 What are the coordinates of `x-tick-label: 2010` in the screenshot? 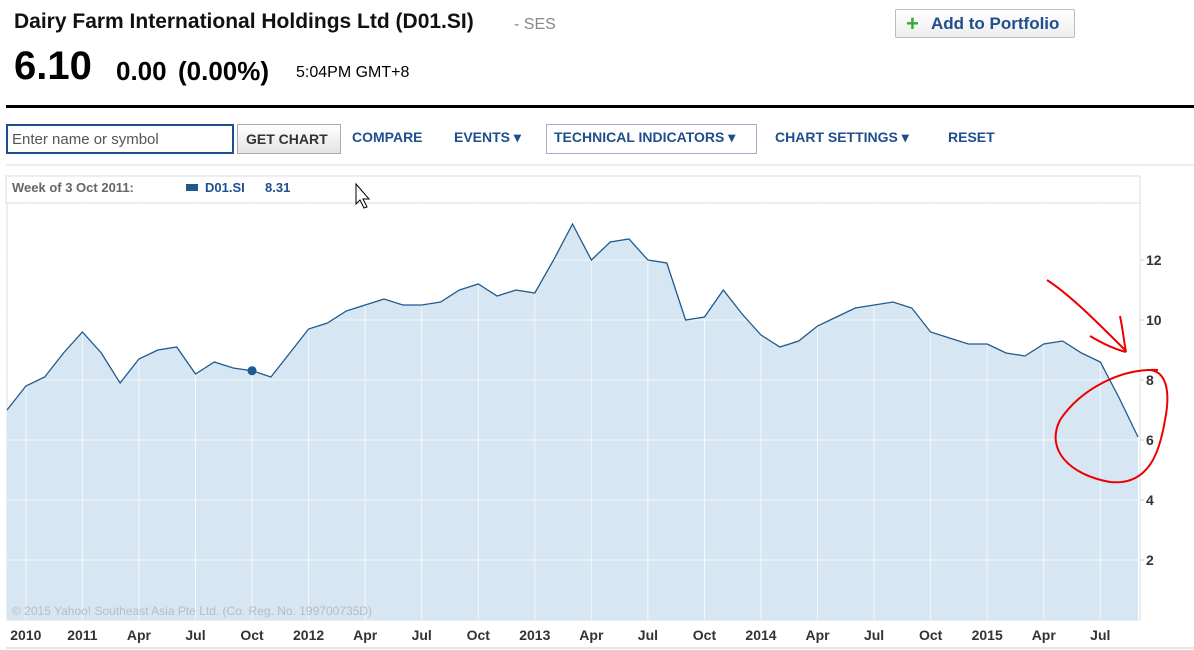 It's located at (25, 635).